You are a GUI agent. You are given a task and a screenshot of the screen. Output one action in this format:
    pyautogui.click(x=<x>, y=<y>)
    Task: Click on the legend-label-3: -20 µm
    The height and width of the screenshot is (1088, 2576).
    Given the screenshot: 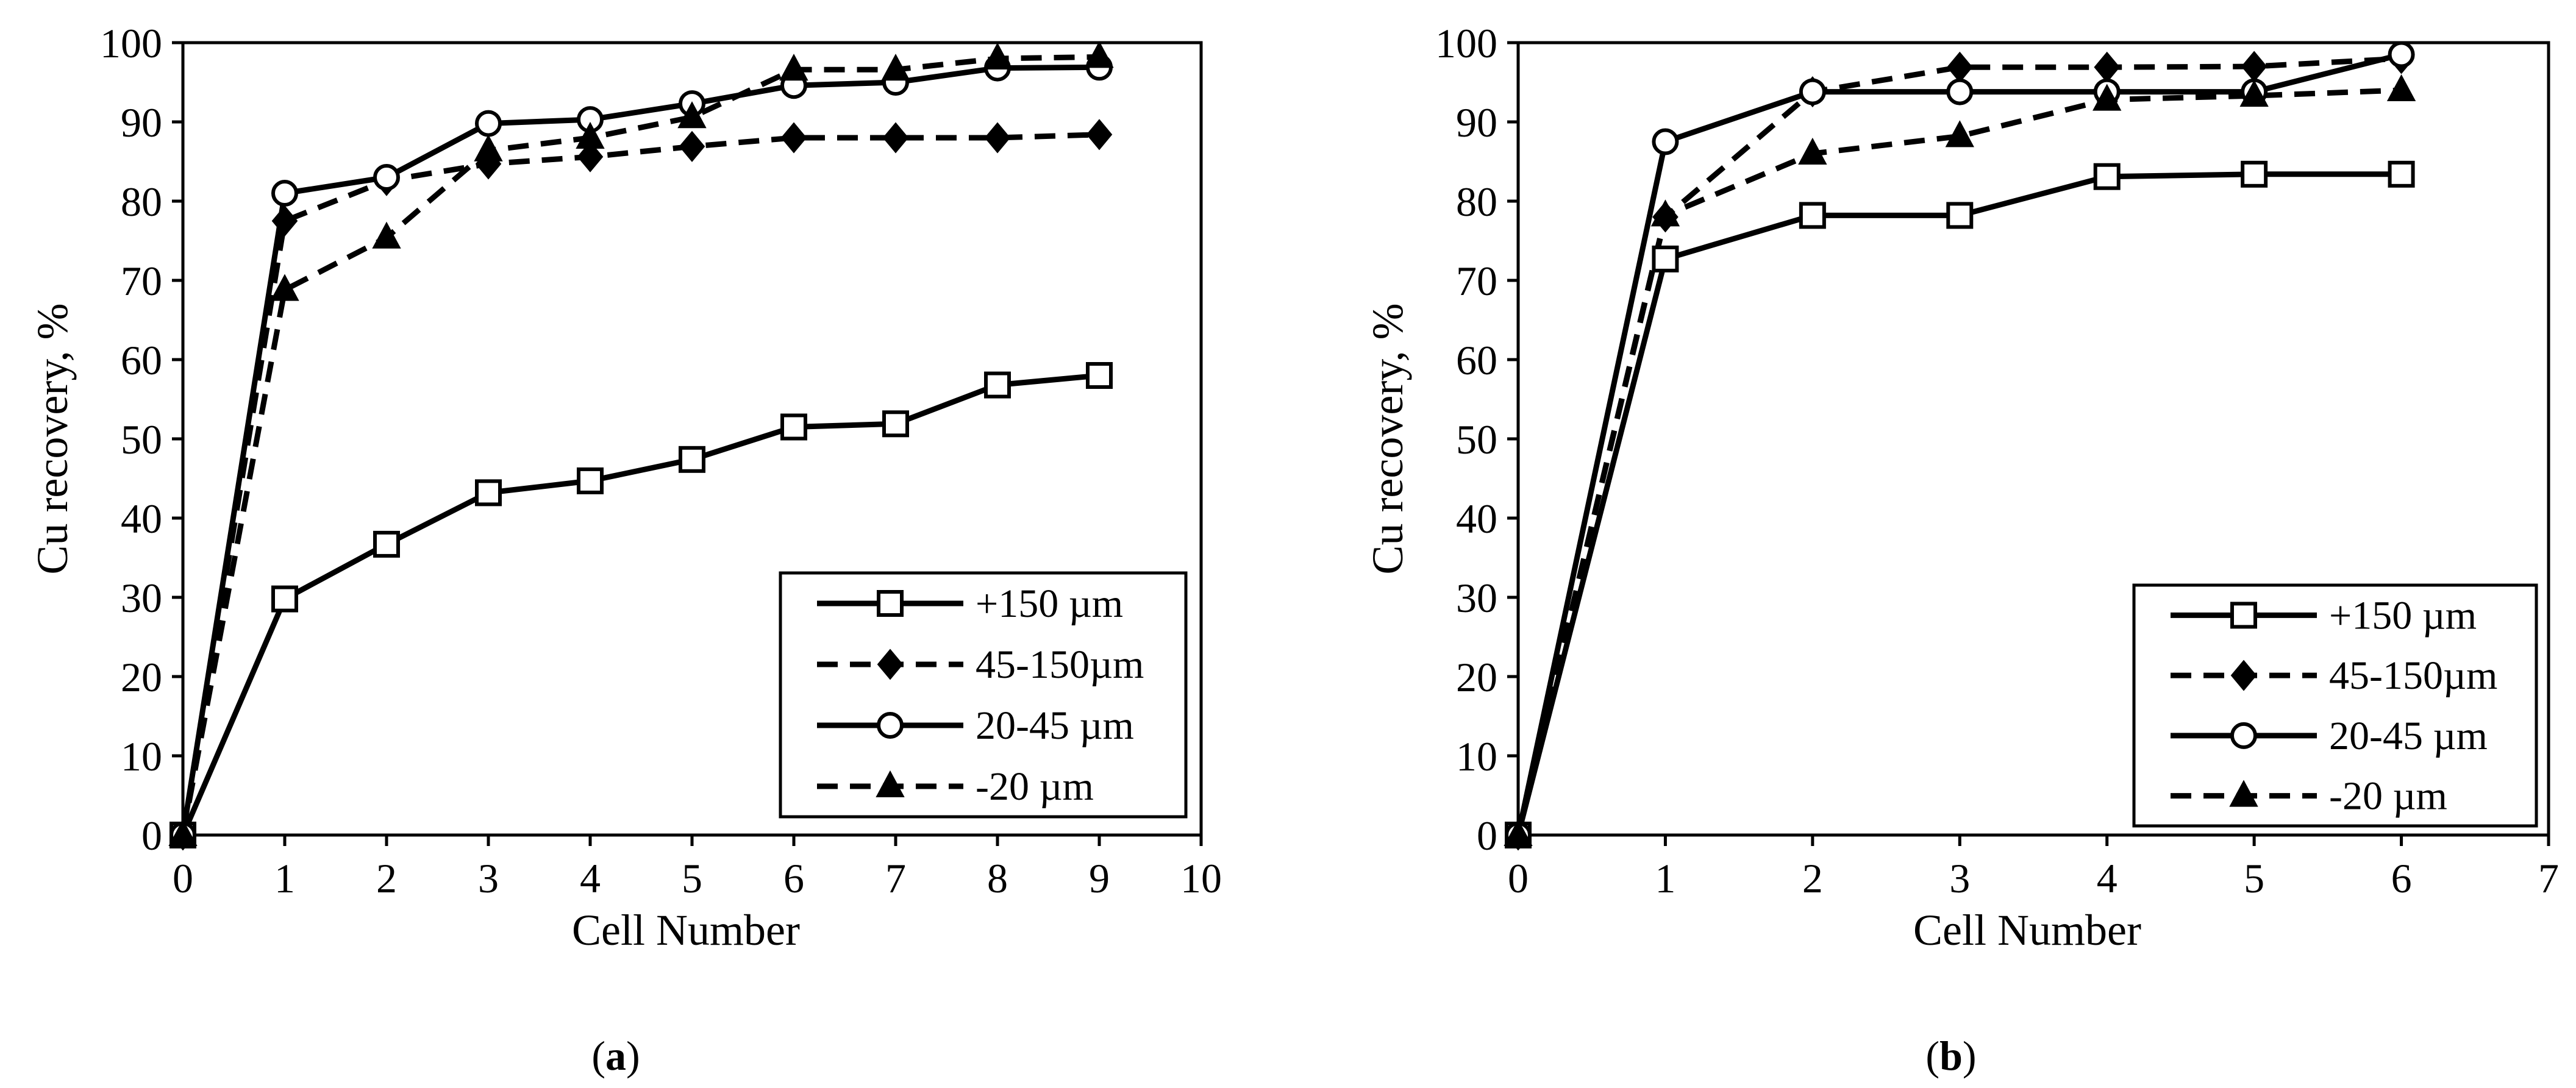 What is the action you would take?
    pyautogui.click(x=1035, y=787)
    